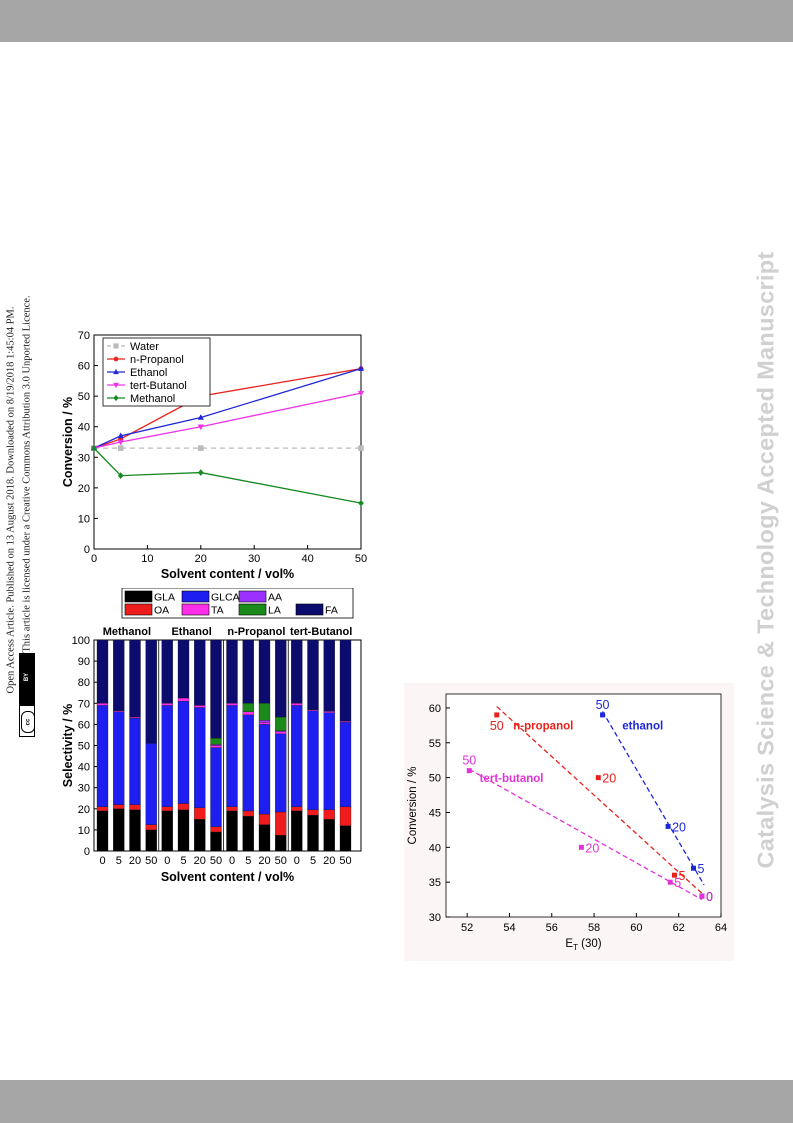 This screenshot has height=1123, width=793. Describe the element at coordinates (227, 877) in the screenshot. I see `x-axis-label: Solvent content / vol%` at that location.